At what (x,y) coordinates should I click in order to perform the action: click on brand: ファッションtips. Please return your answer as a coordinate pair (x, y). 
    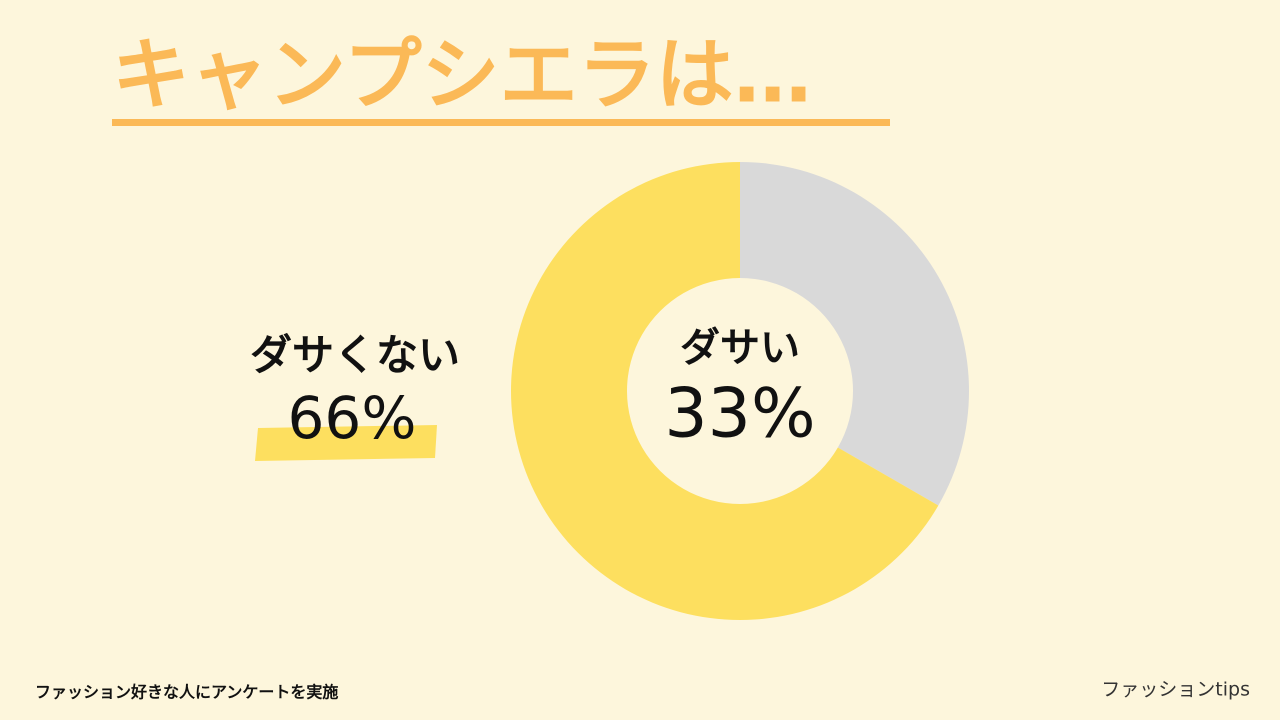
    Looking at the image, I should click on (1175, 690).